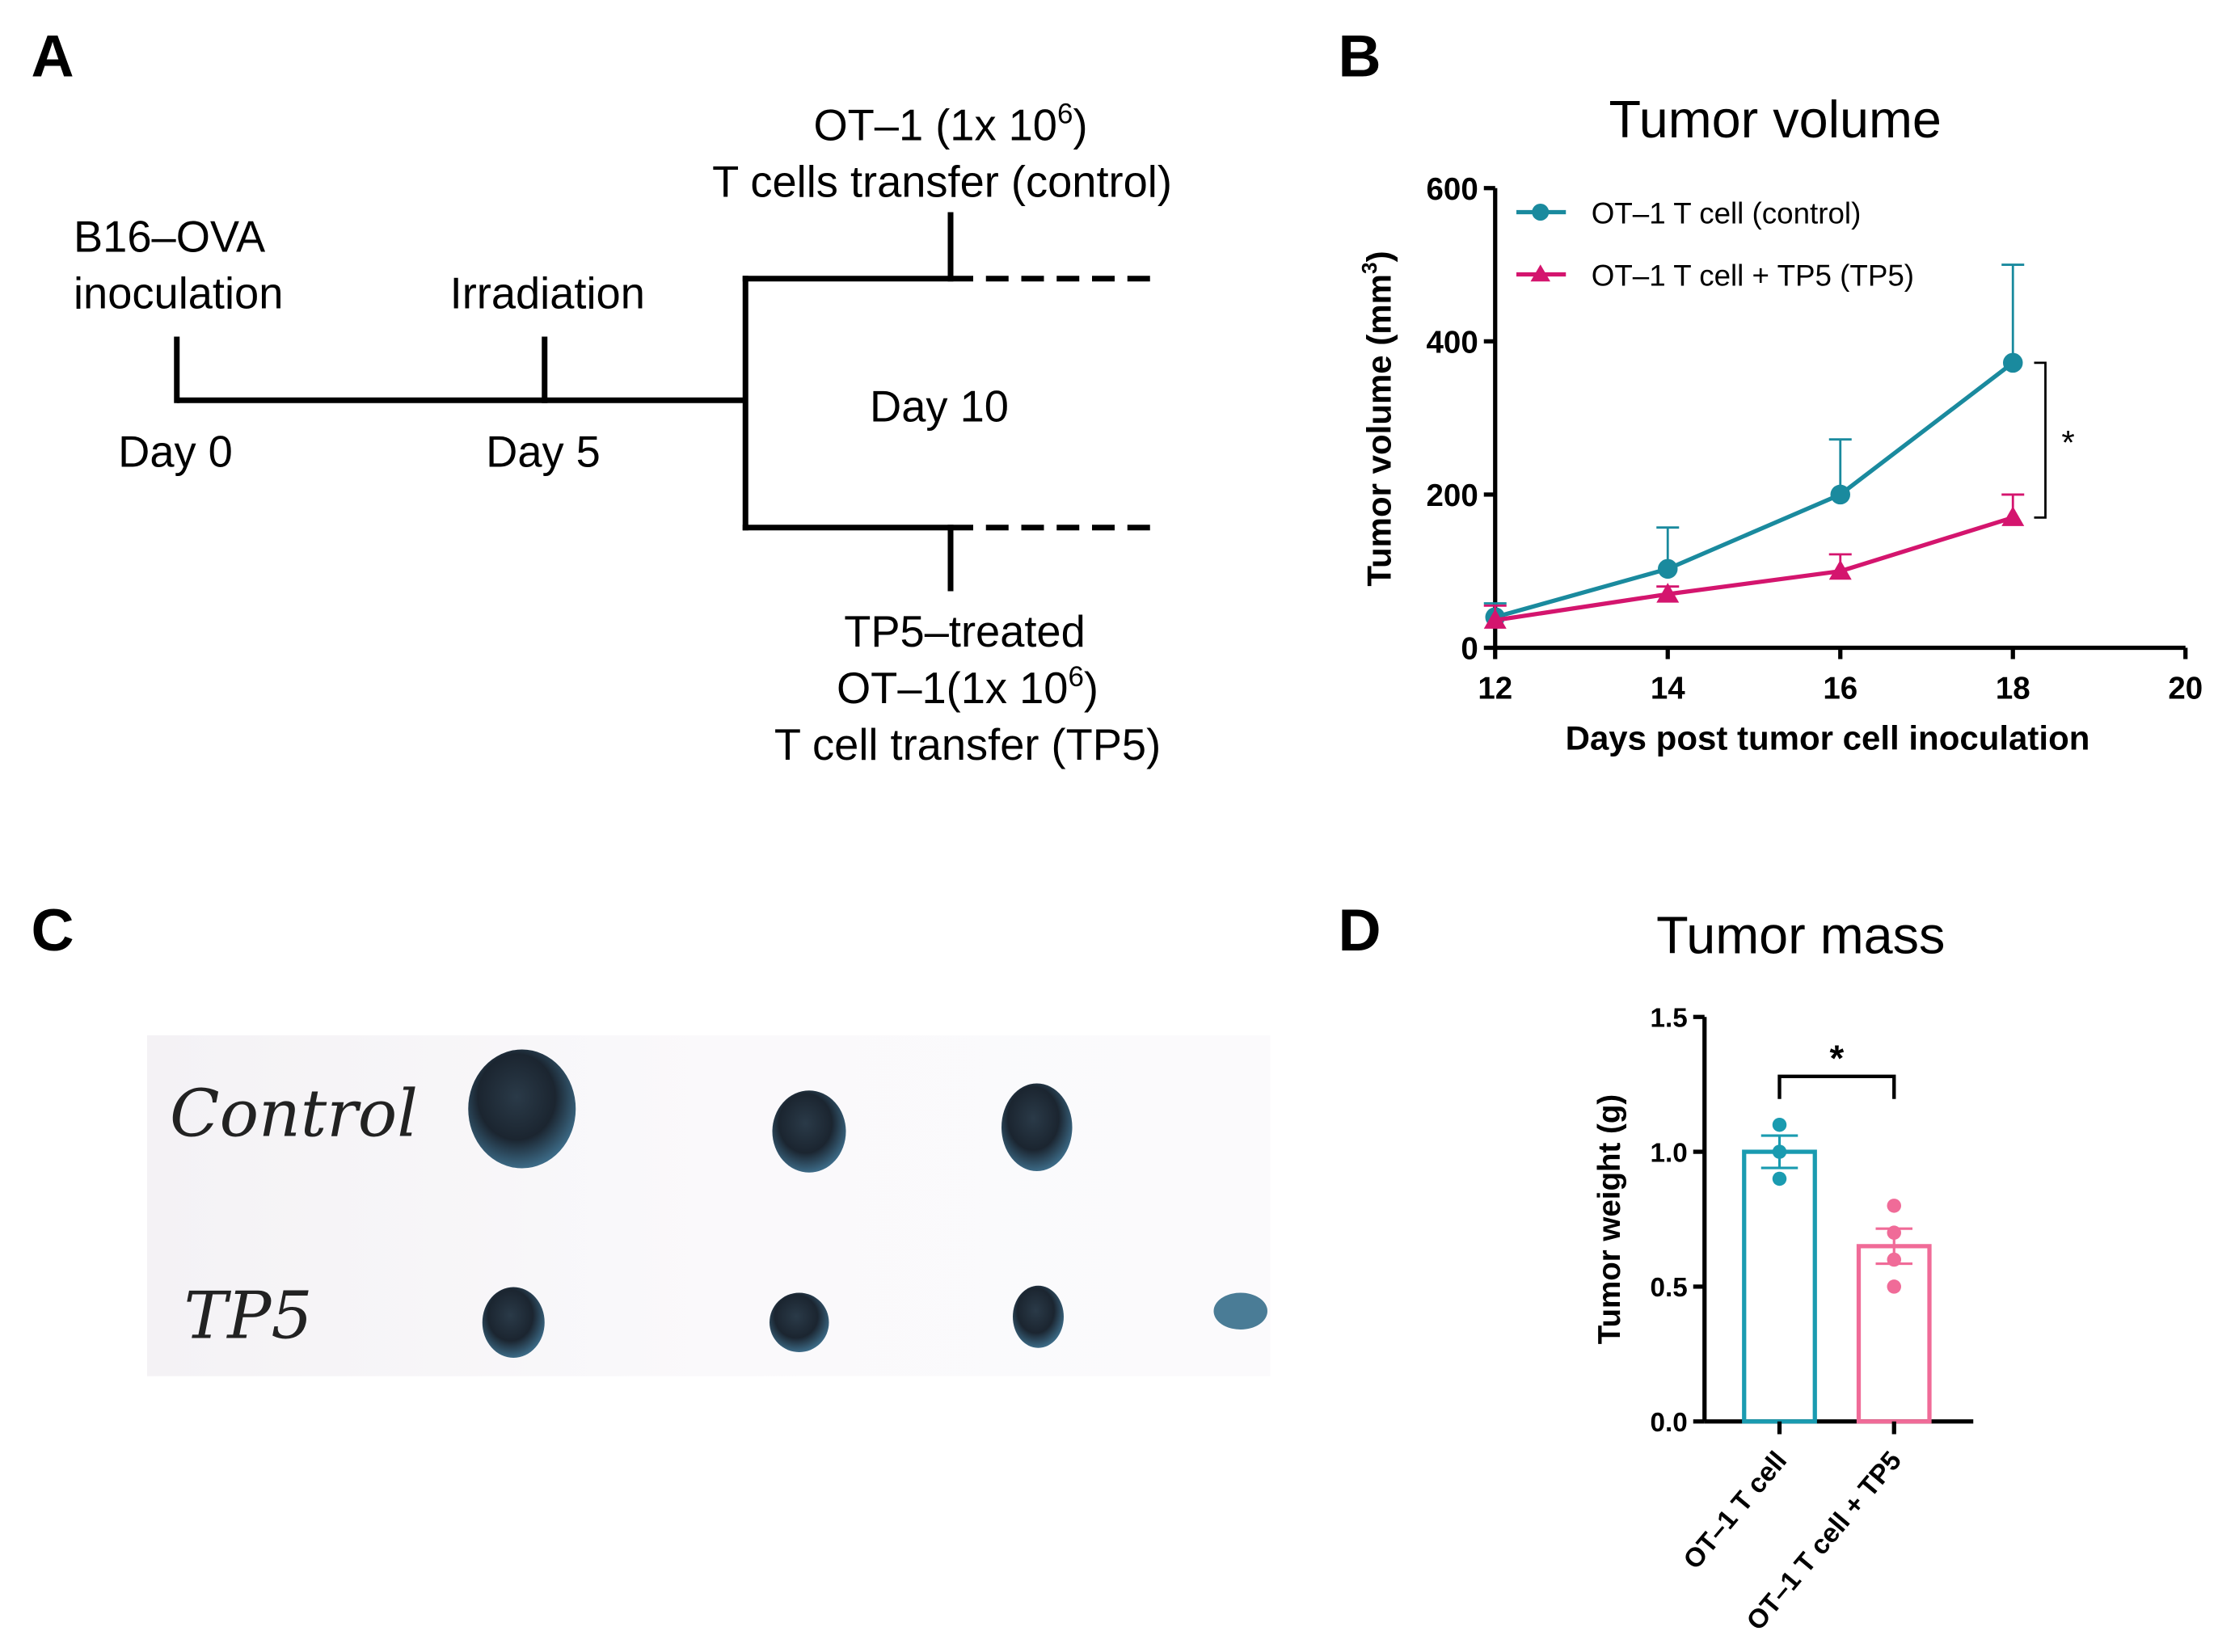  What do you see at coordinates (1452, 496) in the screenshot?
I see `y-tick-label: 200` at bounding box center [1452, 496].